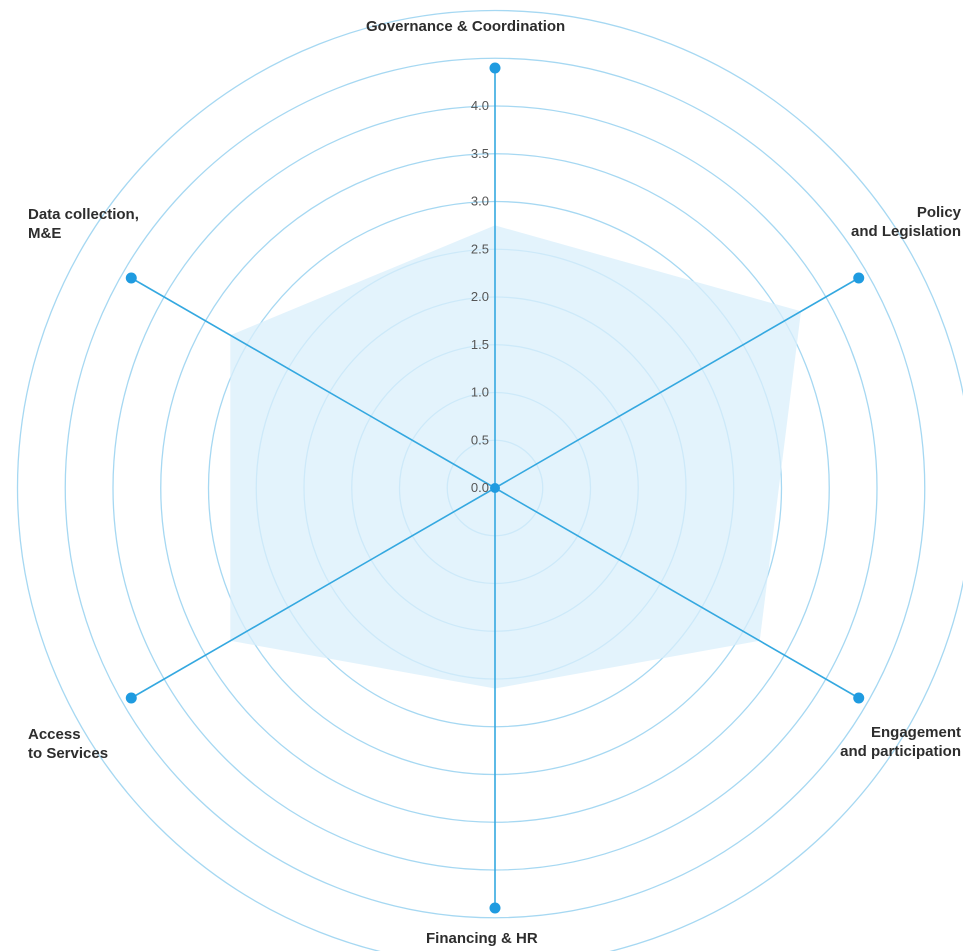 The width and height of the screenshot is (963, 951). I want to click on tick-label: 4.0, so click(480, 105).